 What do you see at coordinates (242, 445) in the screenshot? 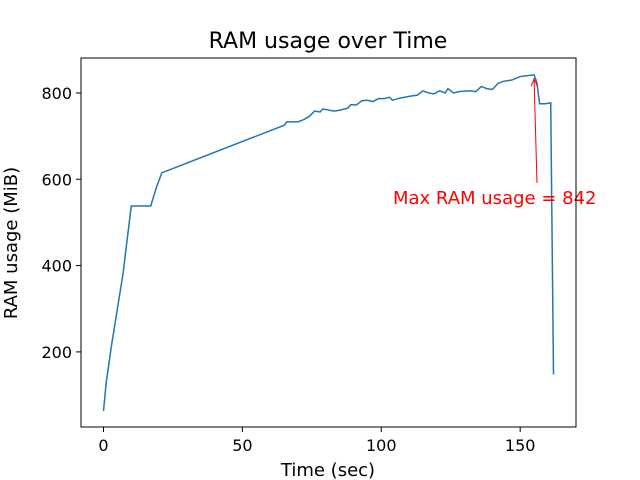
I see `x-tick-label: 50` at bounding box center [242, 445].